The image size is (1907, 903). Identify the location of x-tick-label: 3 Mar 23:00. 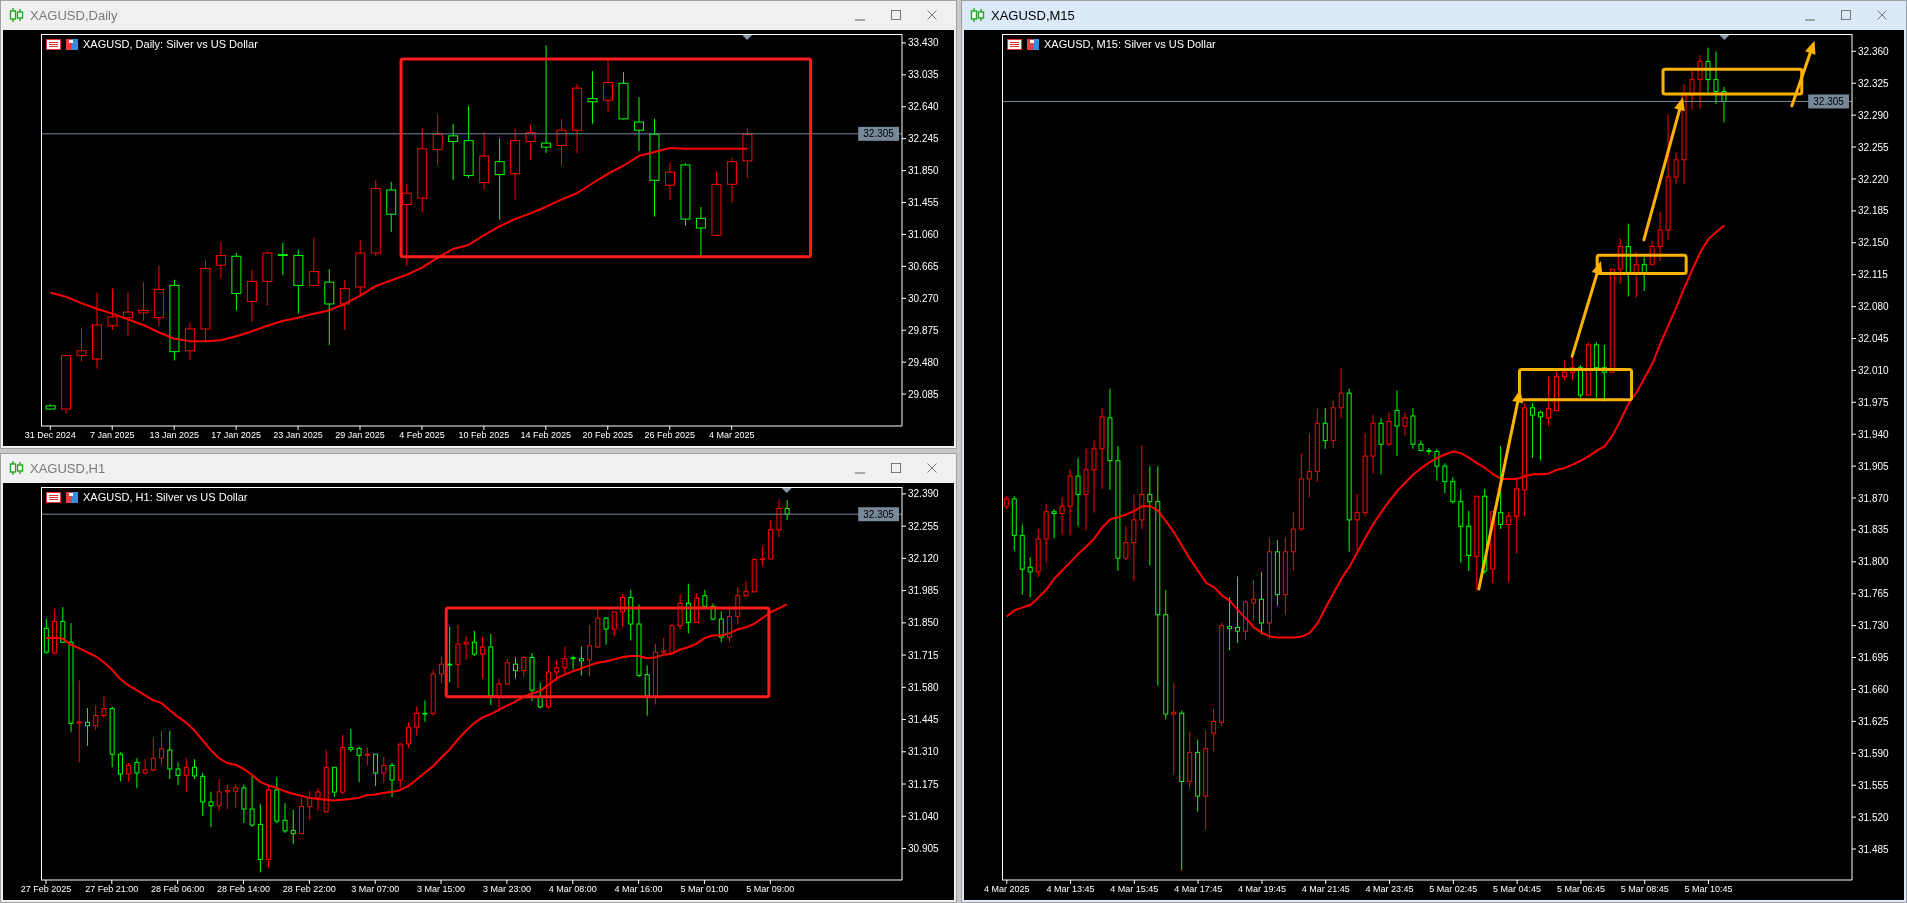
(506, 889).